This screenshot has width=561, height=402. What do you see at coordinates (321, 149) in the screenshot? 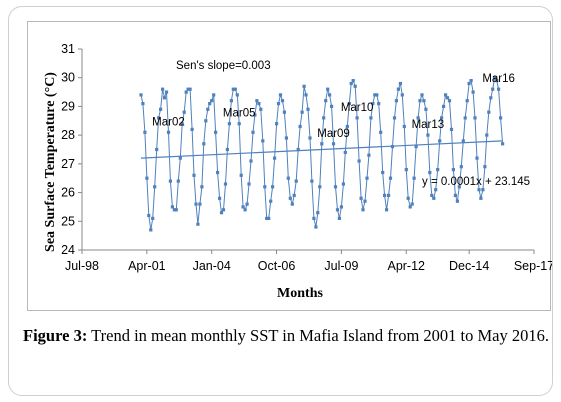
I see `trendline` at bounding box center [321, 149].